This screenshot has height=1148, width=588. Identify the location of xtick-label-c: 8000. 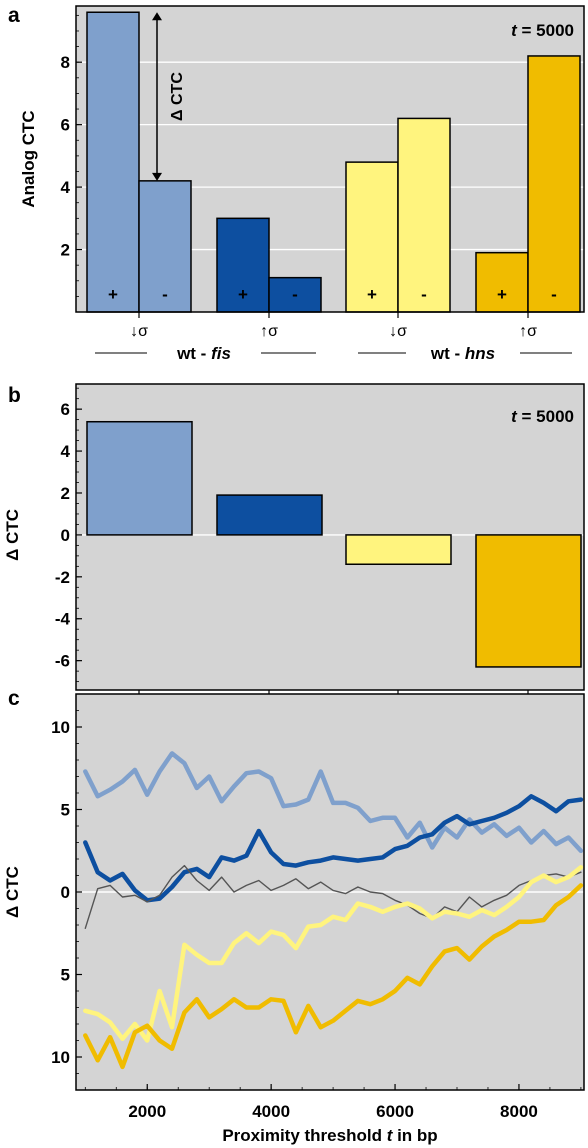
(519, 1111).